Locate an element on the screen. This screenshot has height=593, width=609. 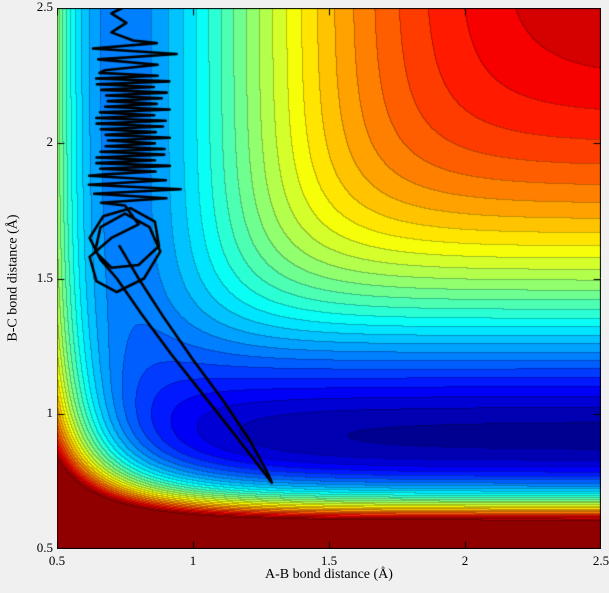
y-axis-label: B-C bond distance (Å) is located at coordinates (13, 278).